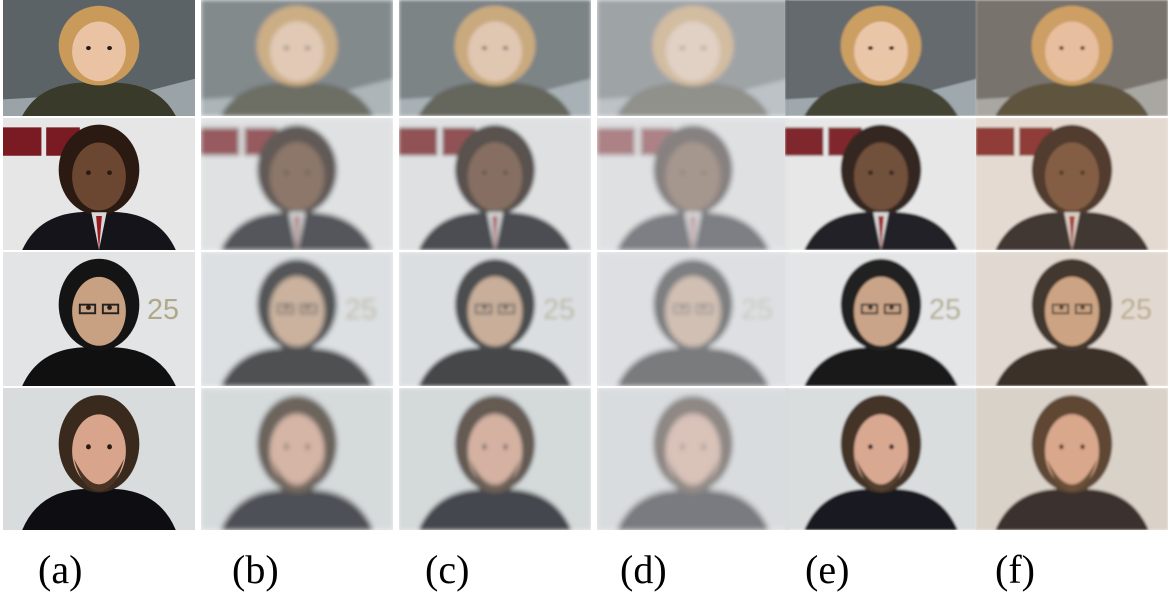 This screenshot has height=604, width=1171. I want to click on portrait-man-glasses-col-2: 25, so click(297, 319).